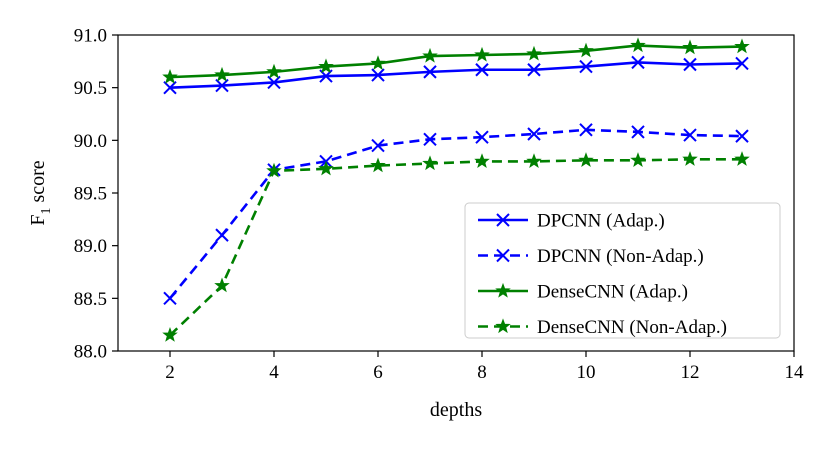 The height and width of the screenshot is (449, 830). I want to click on legend-item: DPCNN (Non-Adap.), so click(591, 256).